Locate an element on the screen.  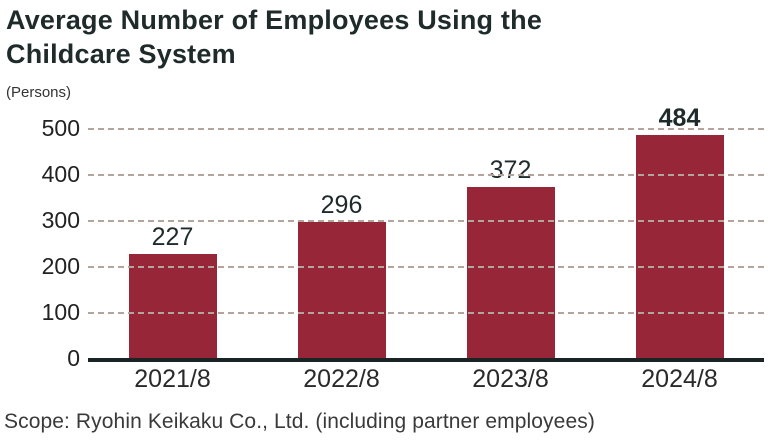
bar-2024/8 is located at coordinates (679, 246).